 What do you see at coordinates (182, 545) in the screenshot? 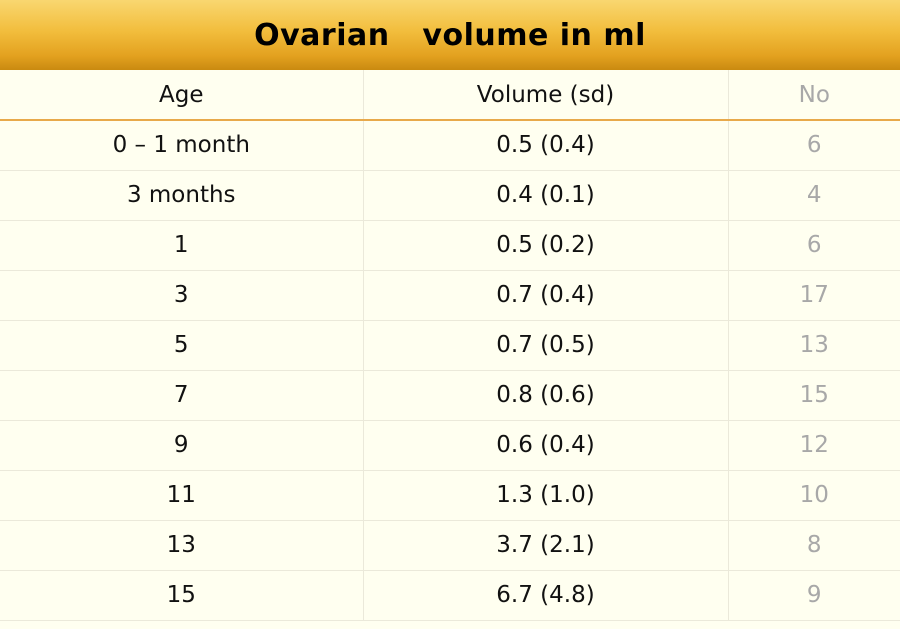
I see `age-cell: 13` at bounding box center [182, 545].